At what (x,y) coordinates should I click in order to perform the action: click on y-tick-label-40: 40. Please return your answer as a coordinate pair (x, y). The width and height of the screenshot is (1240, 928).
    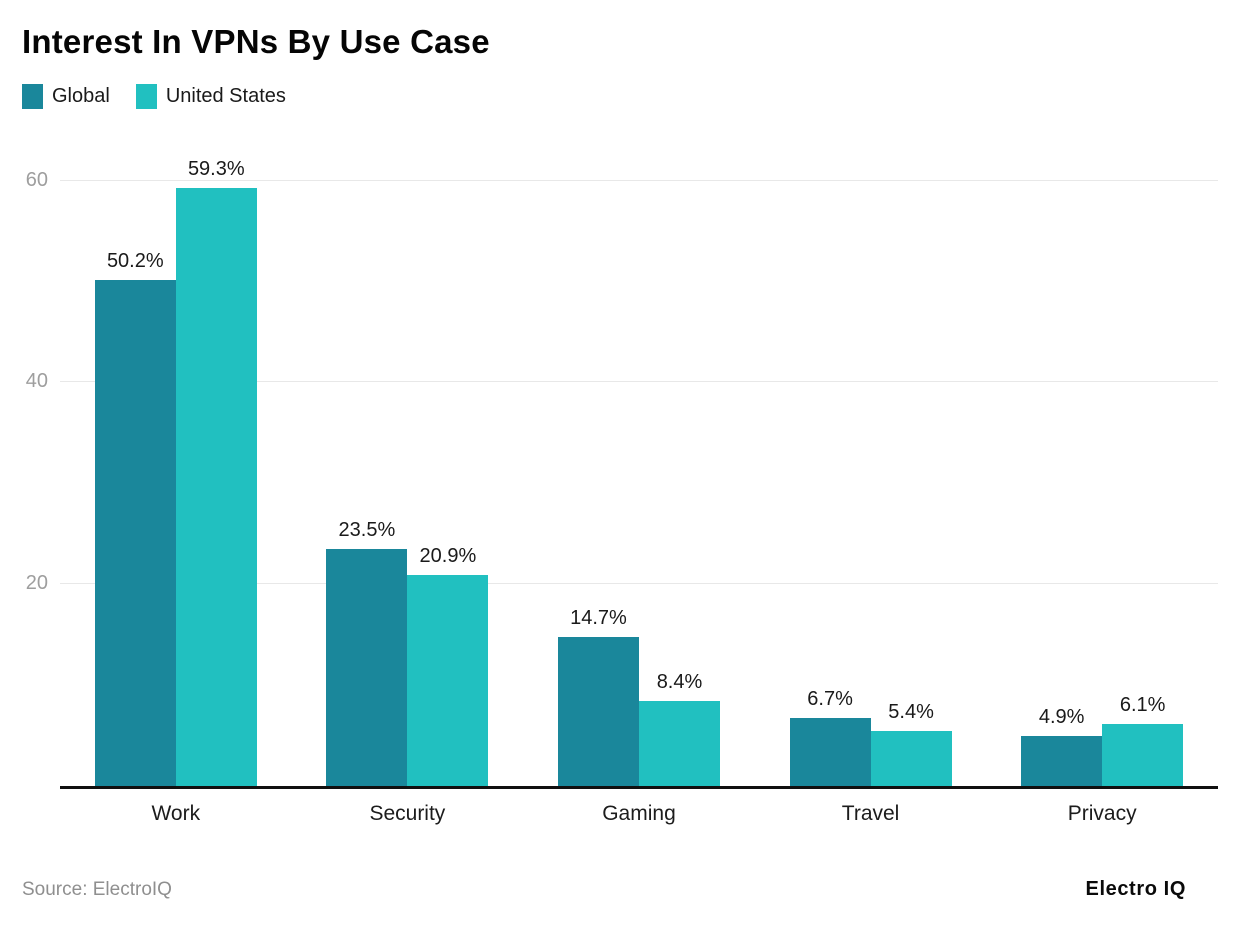
    Looking at the image, I should click on (36, 381).